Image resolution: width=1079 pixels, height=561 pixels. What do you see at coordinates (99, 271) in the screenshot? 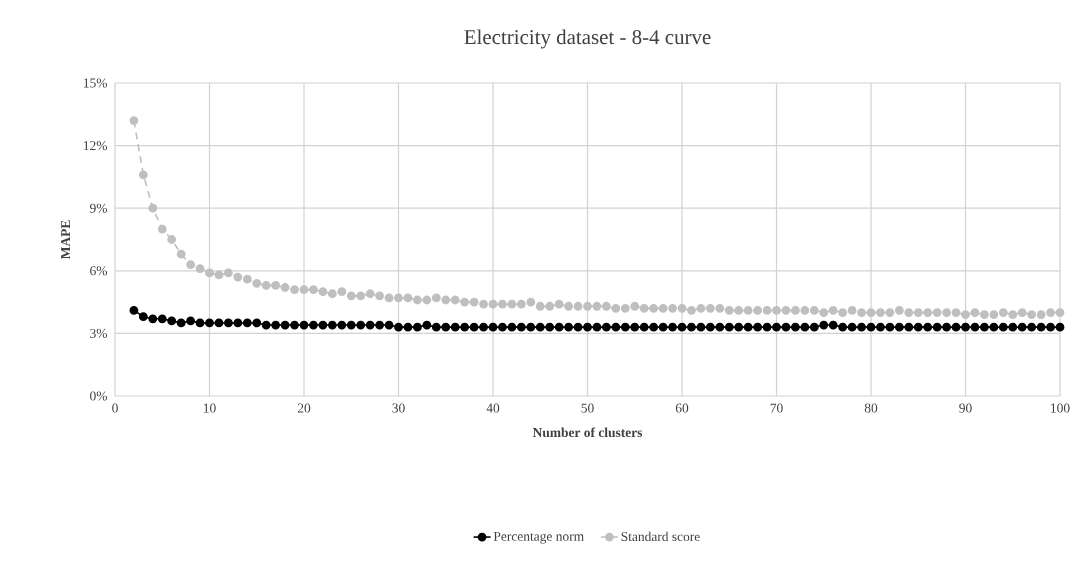
I see `y-tick-label: 6%` at bounding box center [99, 271].